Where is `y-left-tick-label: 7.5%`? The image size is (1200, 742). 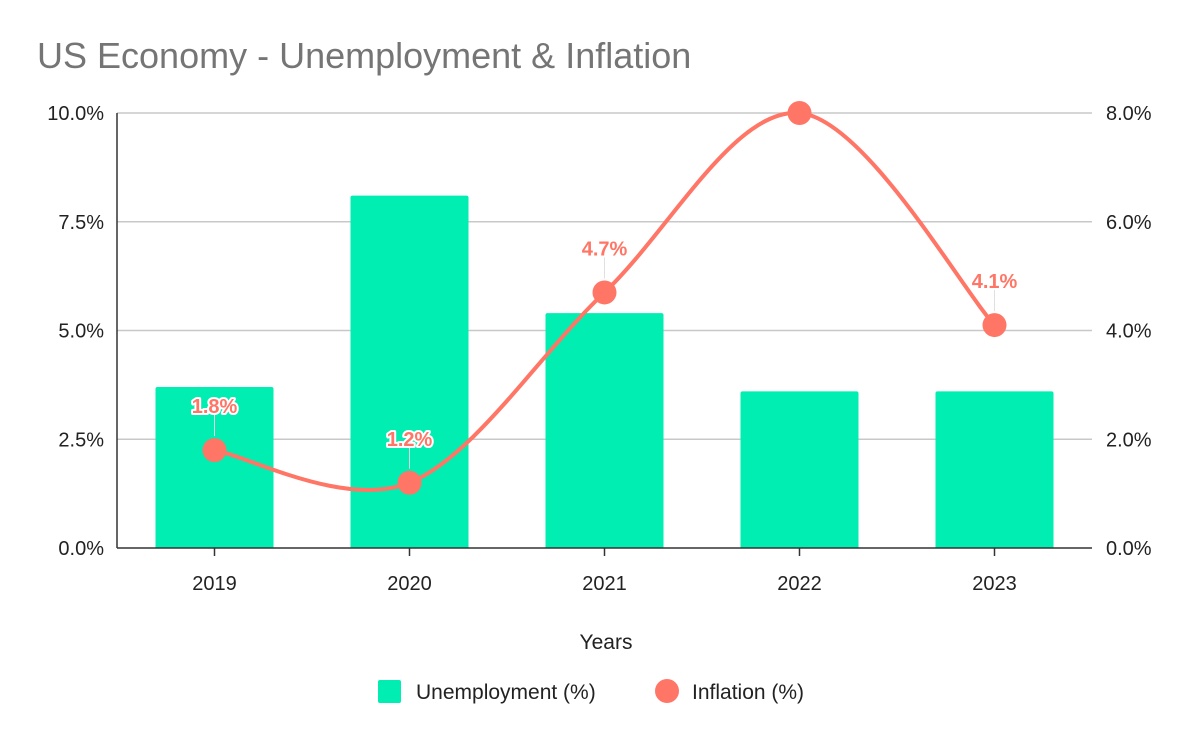
y-left-tick-label: 7.5% is located at coordinates (81, 223).